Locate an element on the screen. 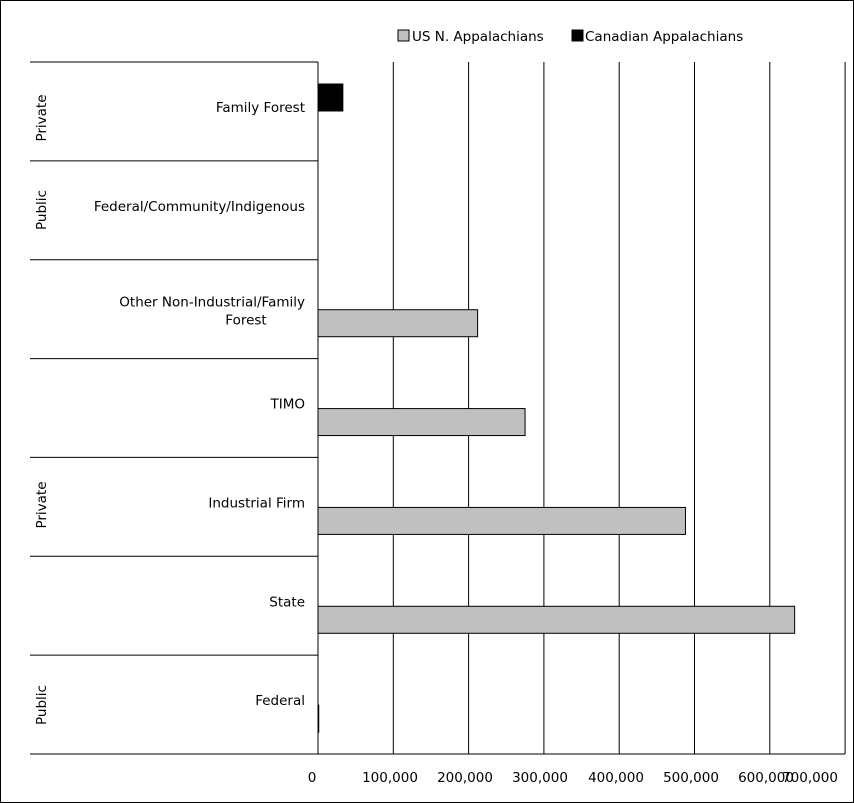 The width and height of the screenshot is (854, 803). category-label: Industrial Firm is located at coordinates (256, 503).